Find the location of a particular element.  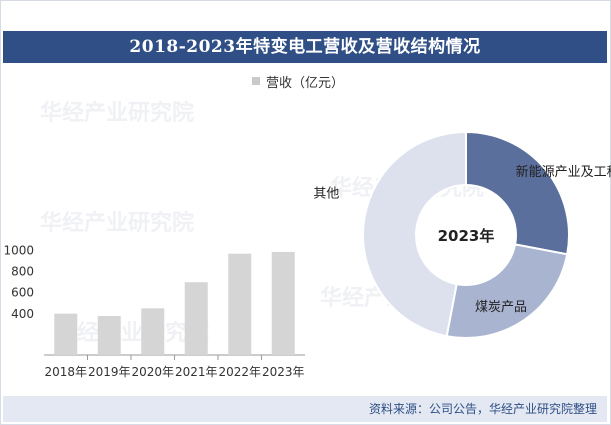

x-tick-label: 2023年 is located at coordinates (283, 372).